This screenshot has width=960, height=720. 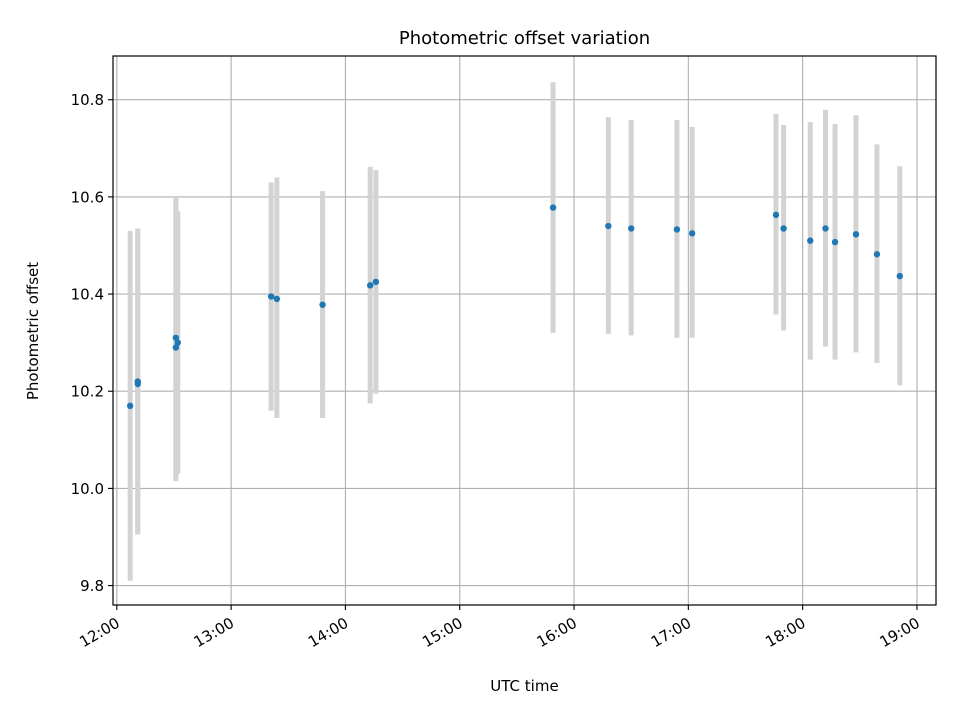 What do you see at coordinates (87, 197) in the screenshot?
I see `y-tick-label: 10.6` at bounding box center [87, 197].